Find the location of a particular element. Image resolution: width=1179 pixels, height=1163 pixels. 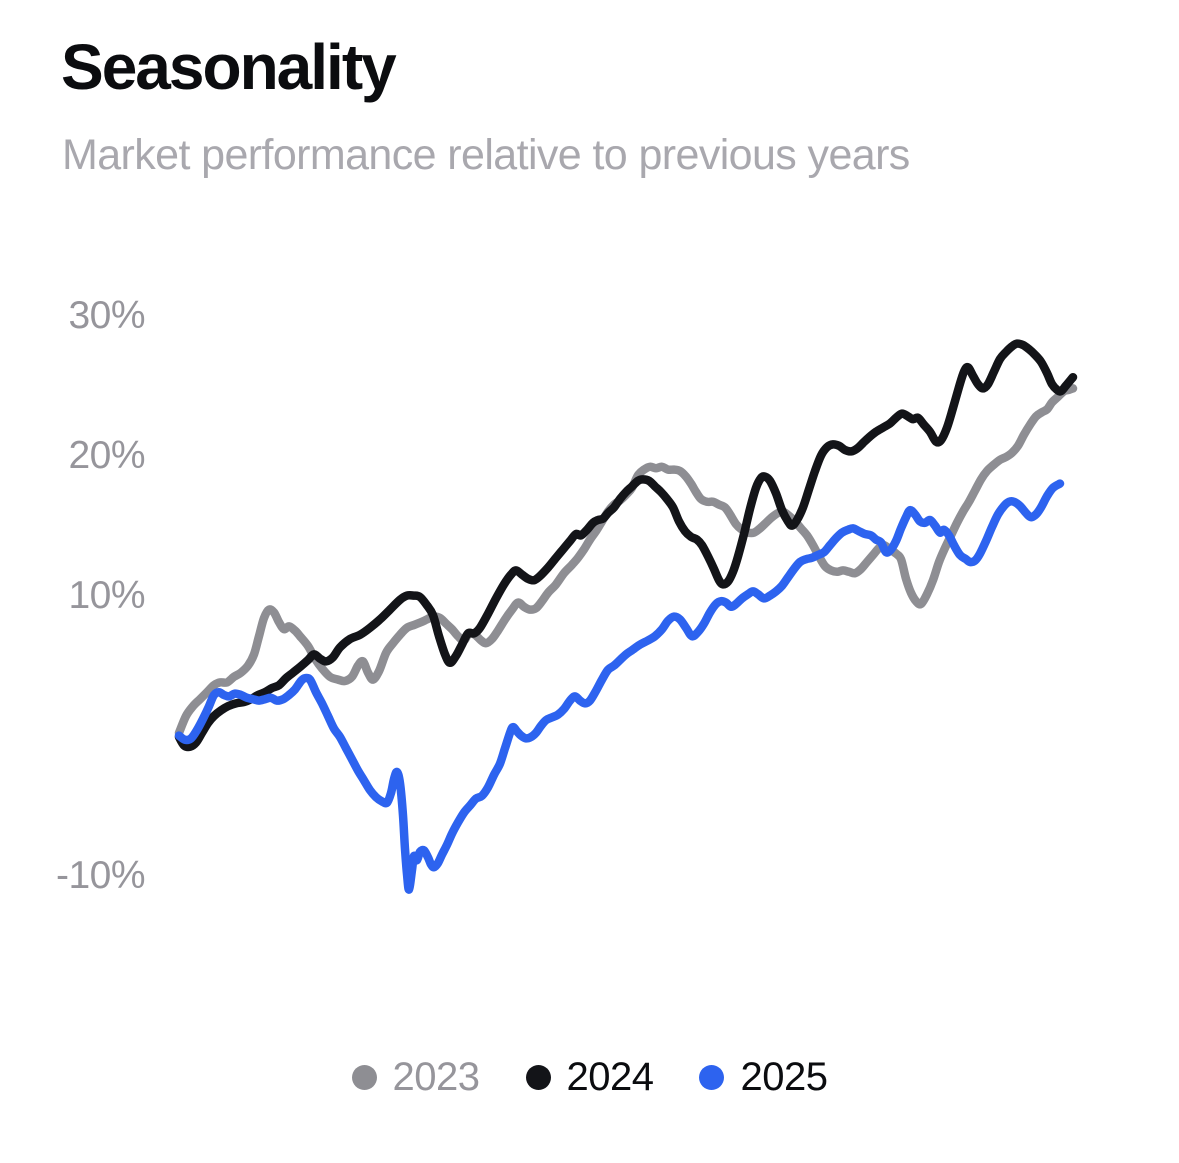

legend-dot-2023-icon is located at coordinates (364, 1077).